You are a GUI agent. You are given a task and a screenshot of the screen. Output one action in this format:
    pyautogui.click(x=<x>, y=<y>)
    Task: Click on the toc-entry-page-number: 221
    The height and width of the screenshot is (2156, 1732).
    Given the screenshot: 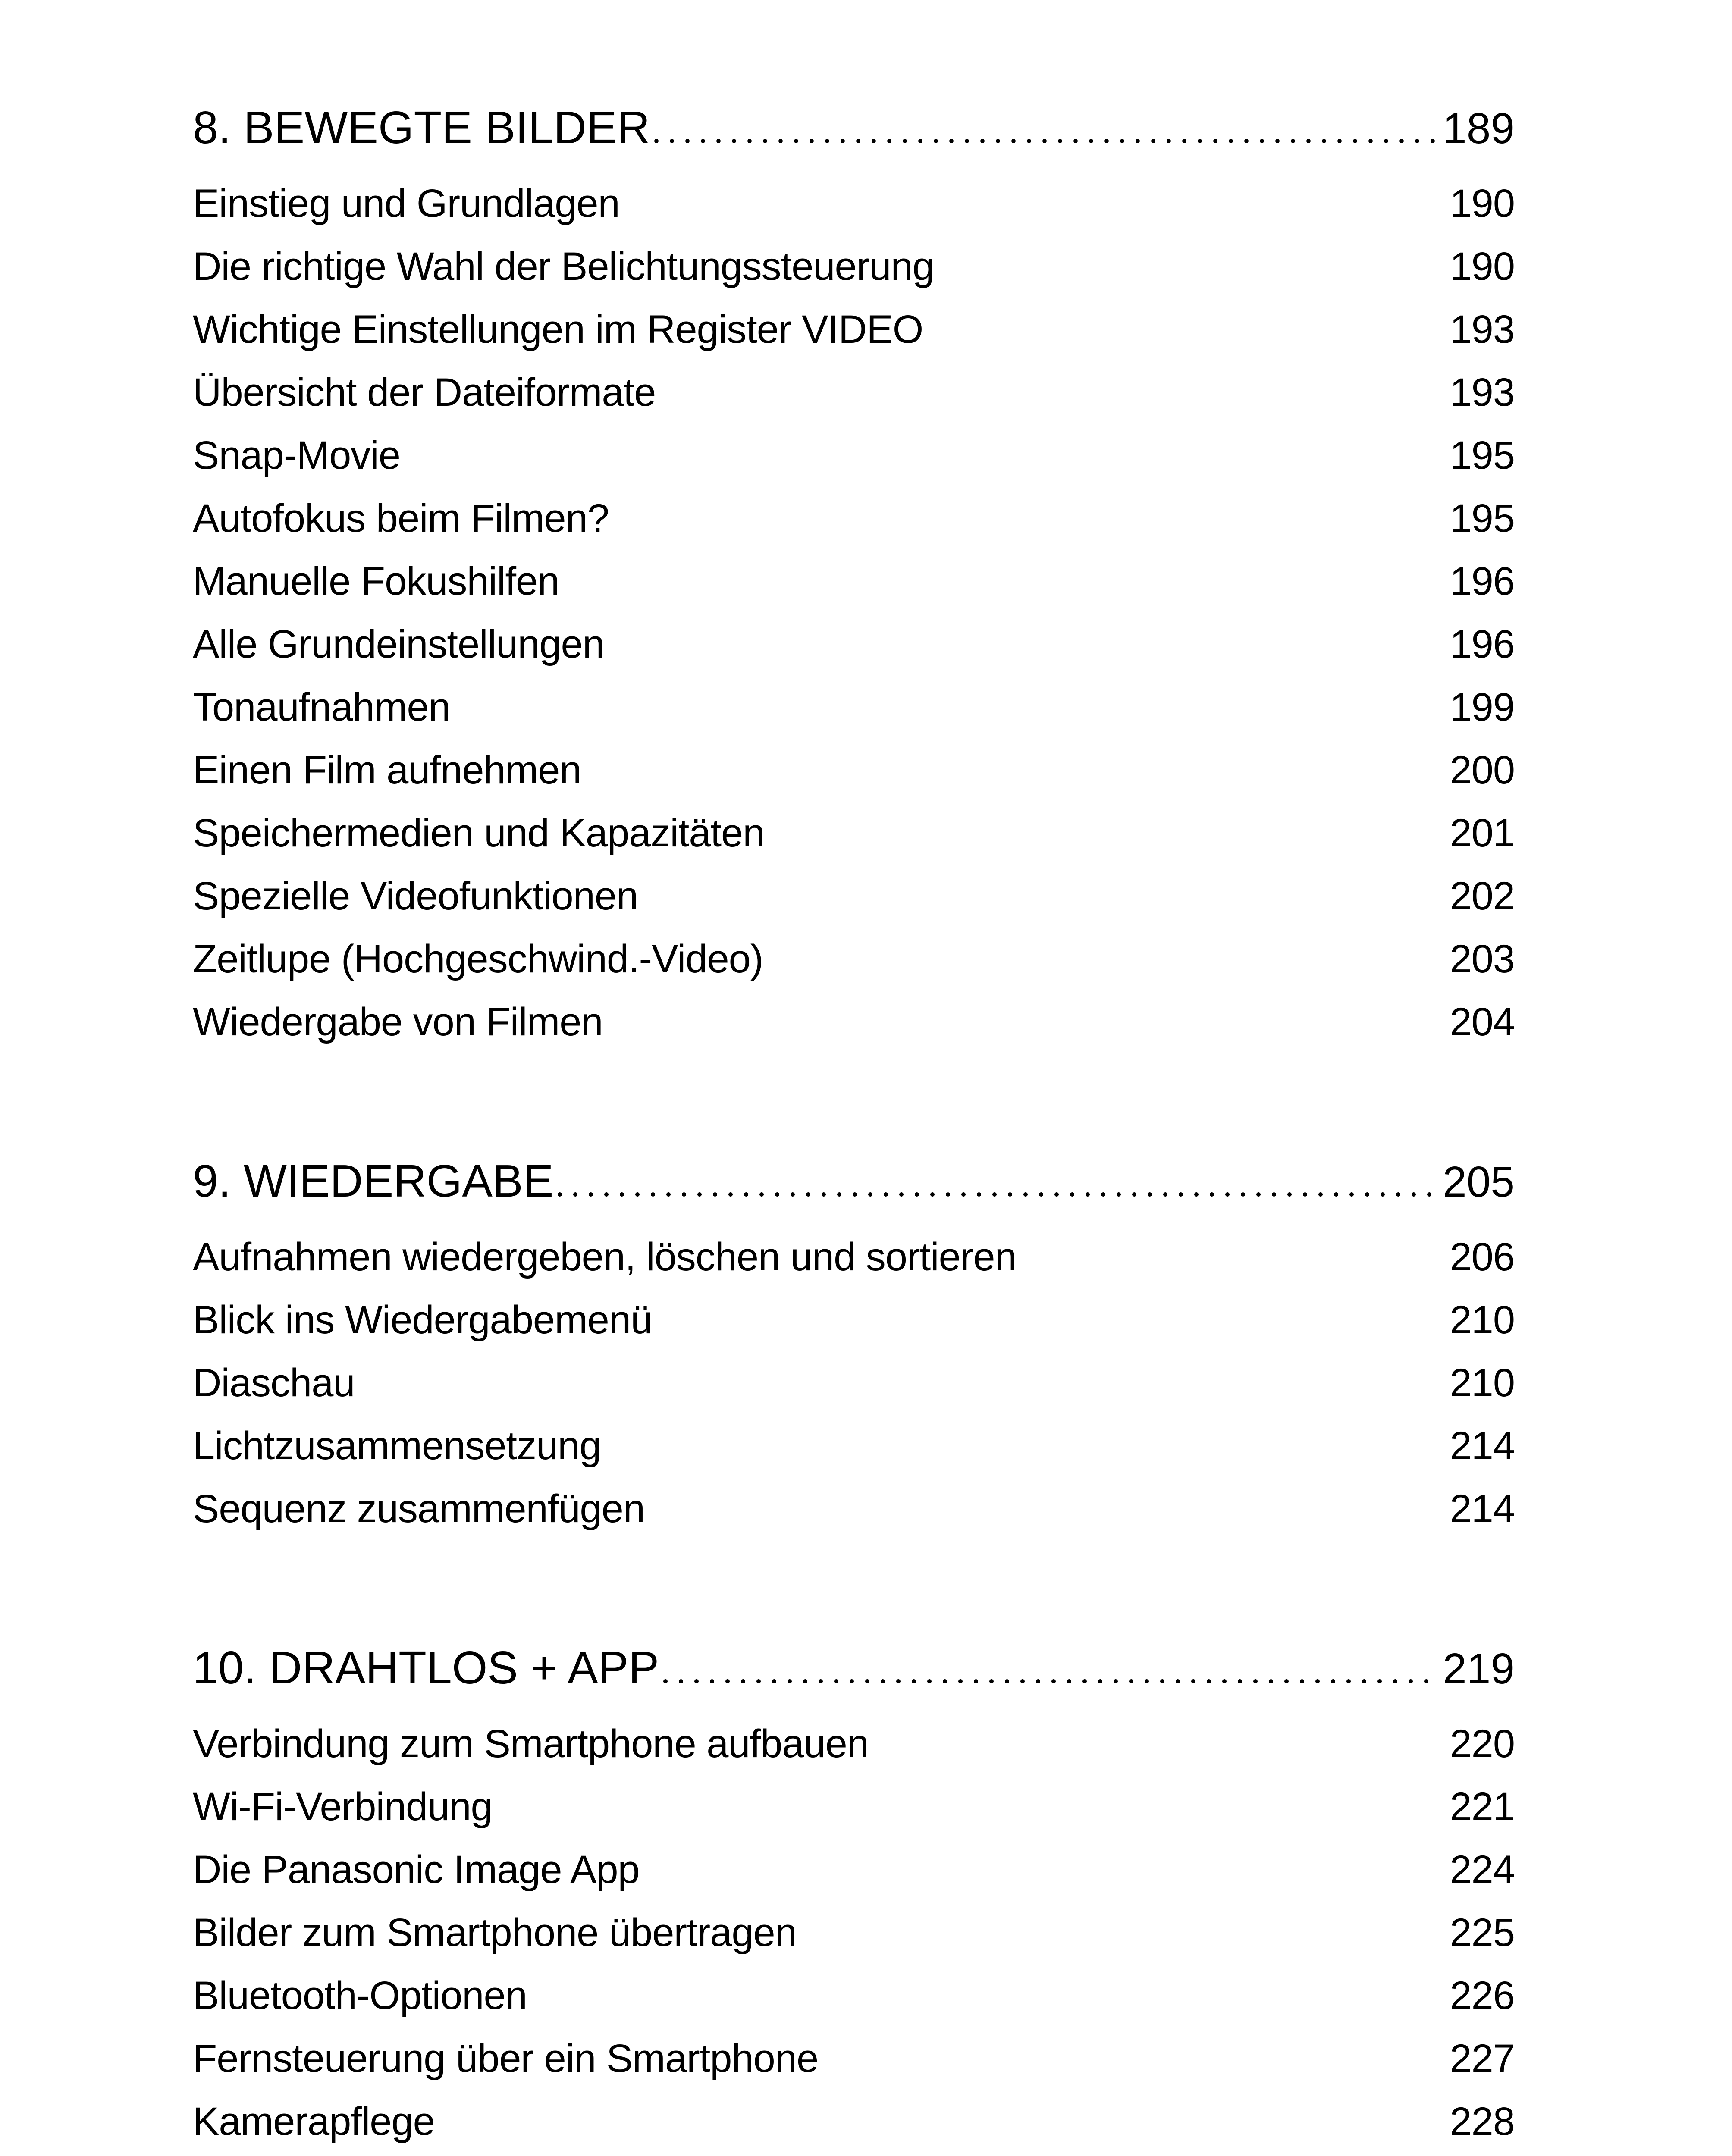 What is the action you would take?
    pyautogui.click(x=1482, y=1807)
    